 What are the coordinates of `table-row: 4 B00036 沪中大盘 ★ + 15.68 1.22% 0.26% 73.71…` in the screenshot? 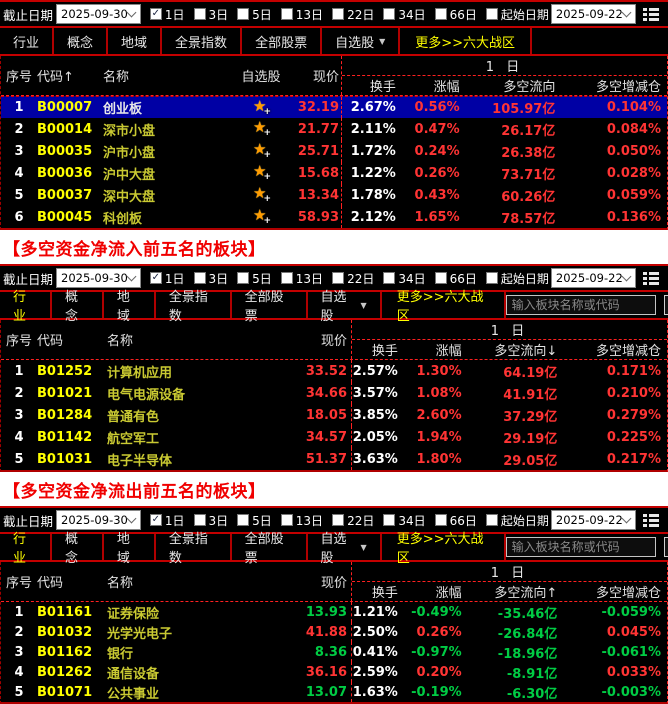 It's located at (334, 173).